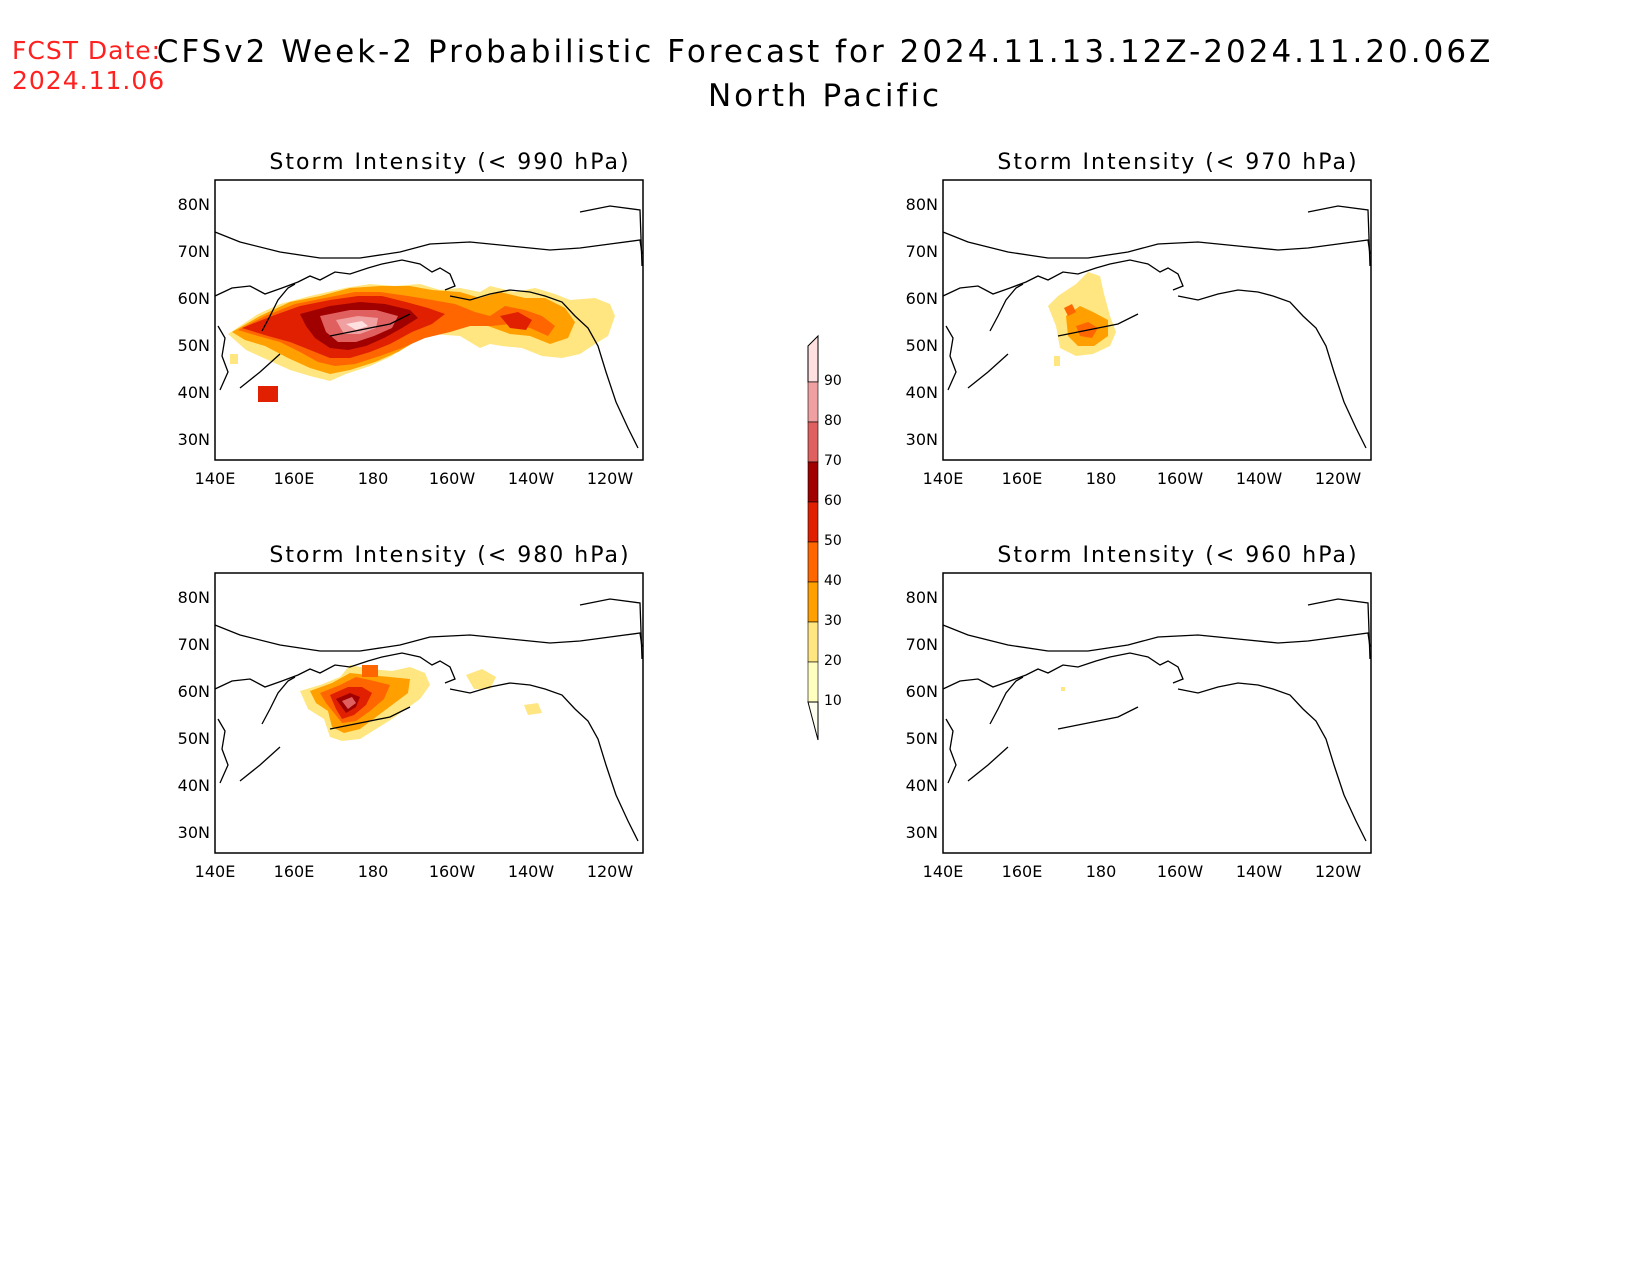  What do you see at coordinates (833, 461) in the screenshot?
I see `colorbar-label: 70` at bounding box center [833, 461].